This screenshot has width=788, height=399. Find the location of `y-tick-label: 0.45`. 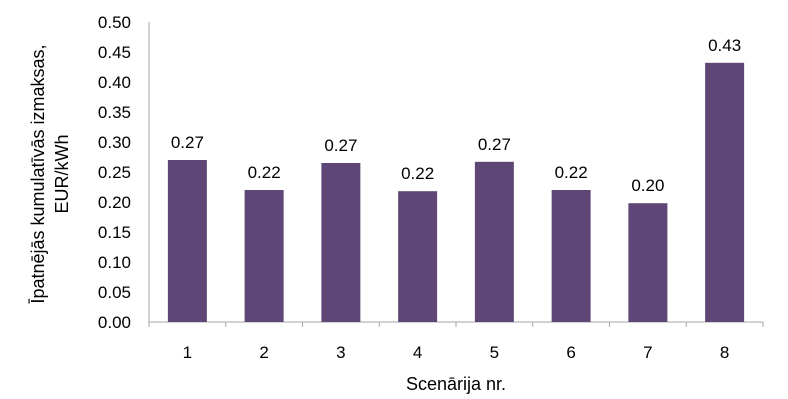

y-tick-label: 0.45 is located at coordinates (114, 52).